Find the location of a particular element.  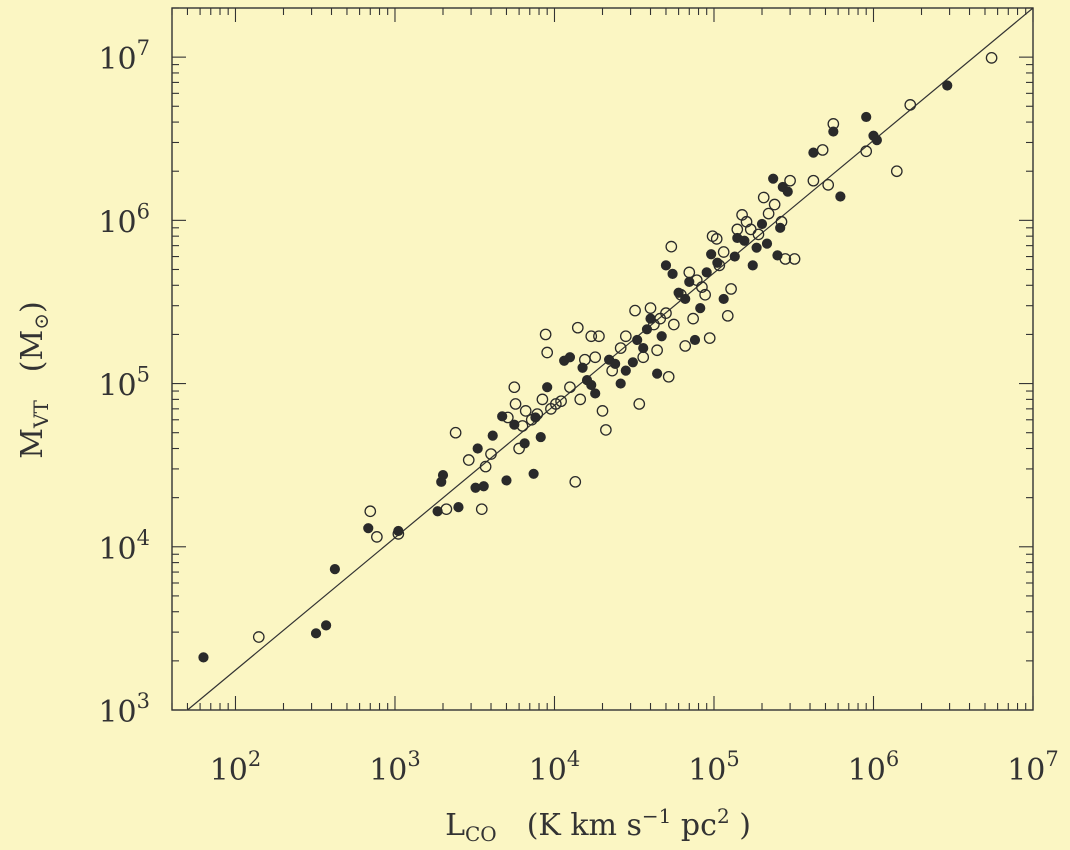

y-tick-label-exponent: 4 is located at coordinates (143, 538).